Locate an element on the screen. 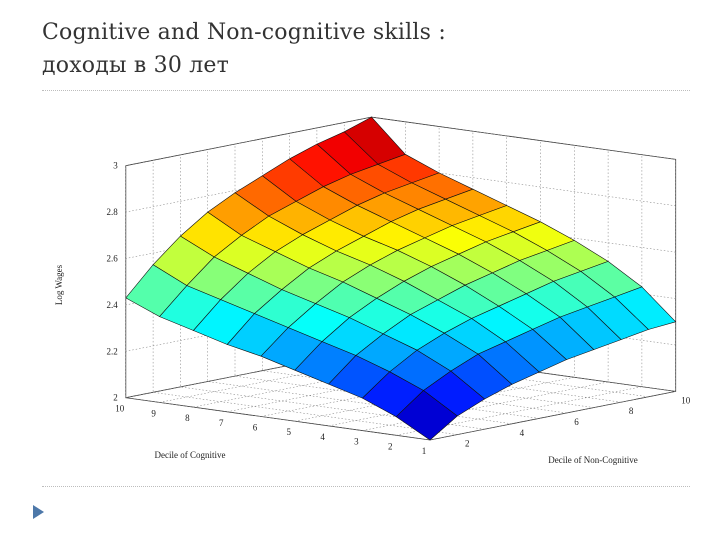 The image size is (720, 540). bullet-arrow-icon is located at coordinates (38, 512).